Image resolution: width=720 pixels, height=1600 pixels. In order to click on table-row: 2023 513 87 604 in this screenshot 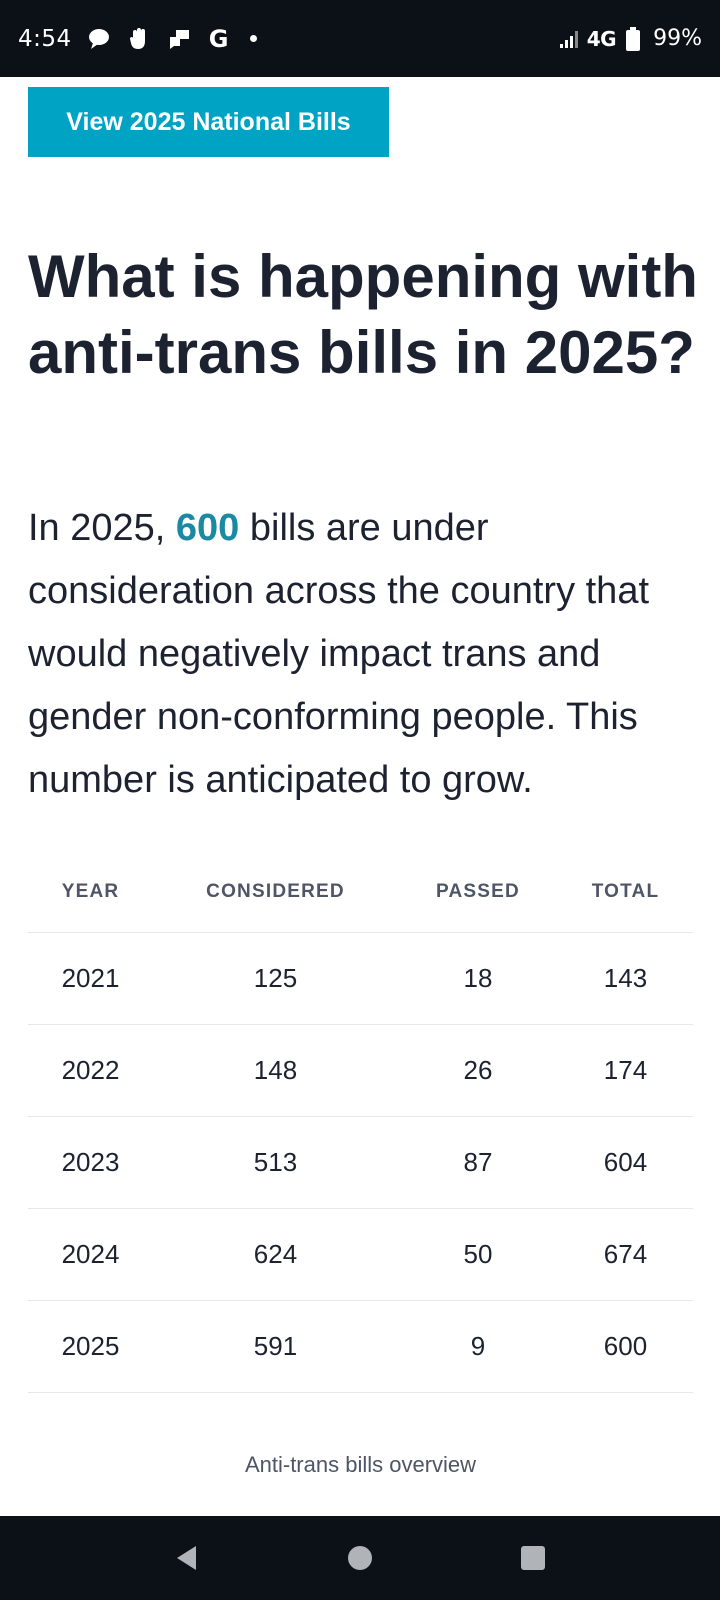, I will do `click(360, 1162)`.